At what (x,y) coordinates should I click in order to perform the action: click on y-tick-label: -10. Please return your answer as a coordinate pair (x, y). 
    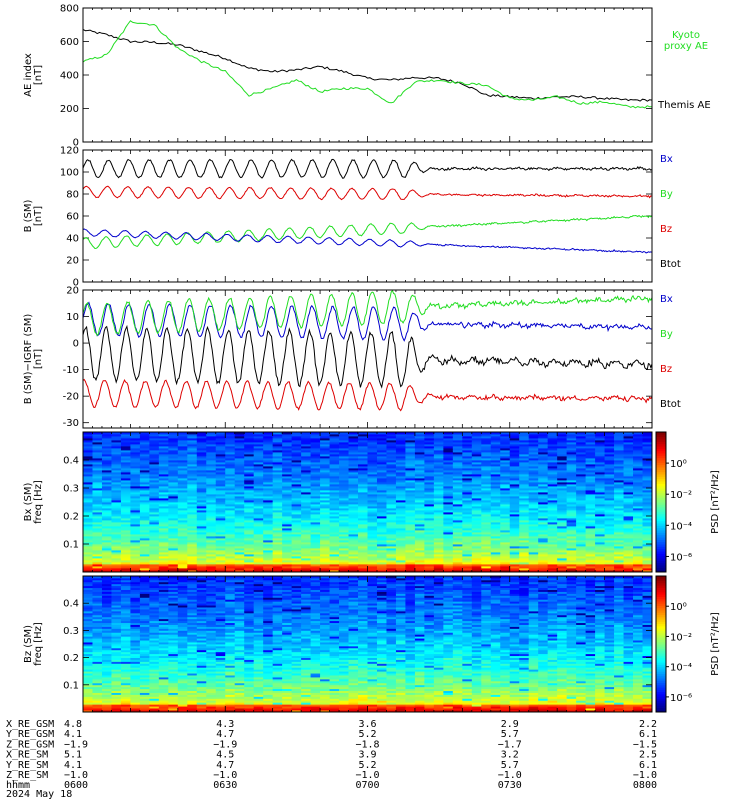
    Looking at the image, I should click on (71, 370).